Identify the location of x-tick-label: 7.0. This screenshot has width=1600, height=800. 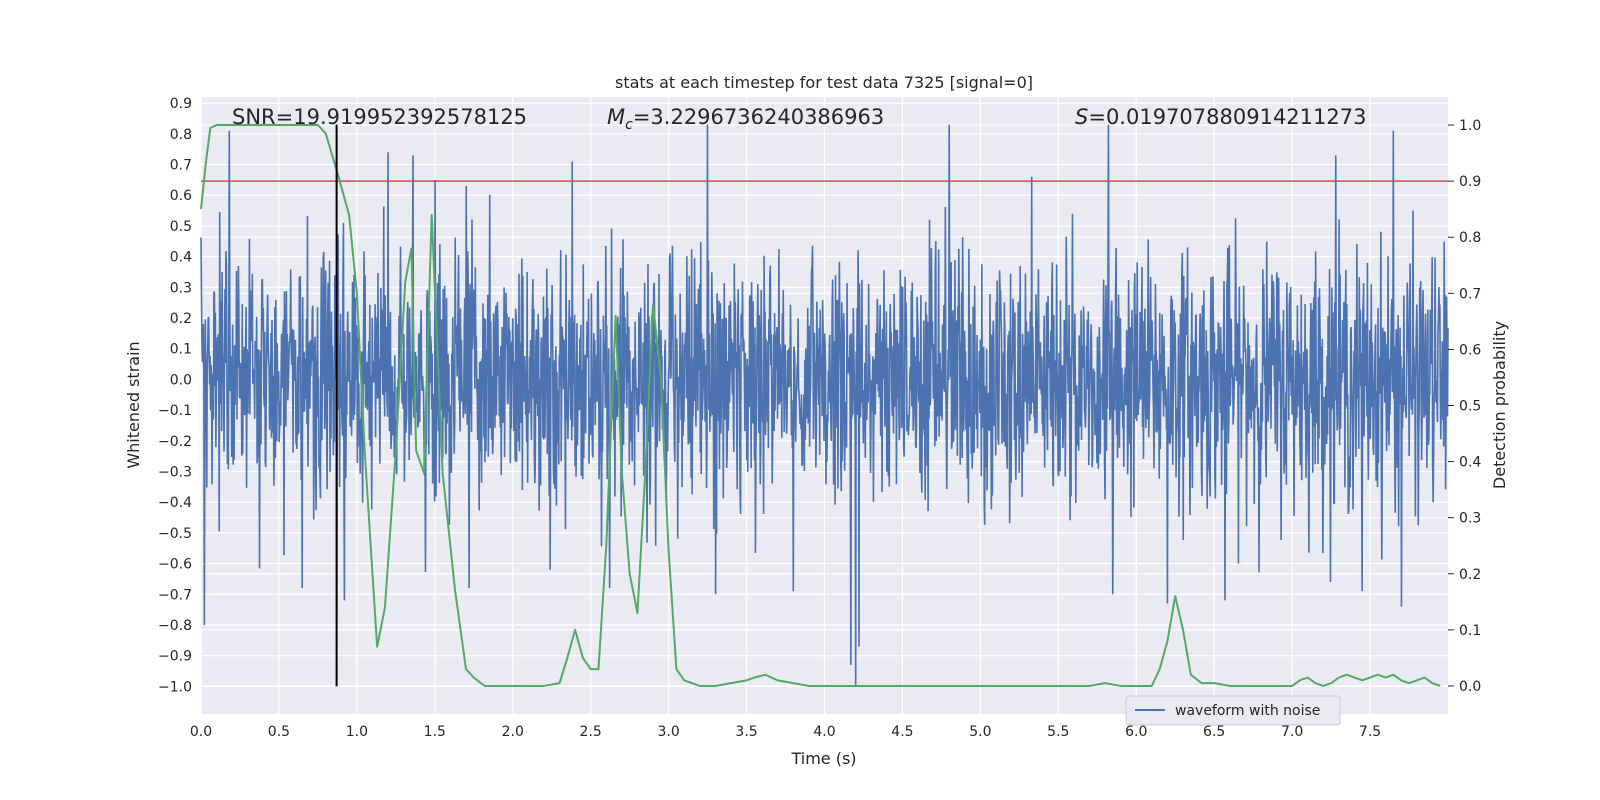
(1292, 732).